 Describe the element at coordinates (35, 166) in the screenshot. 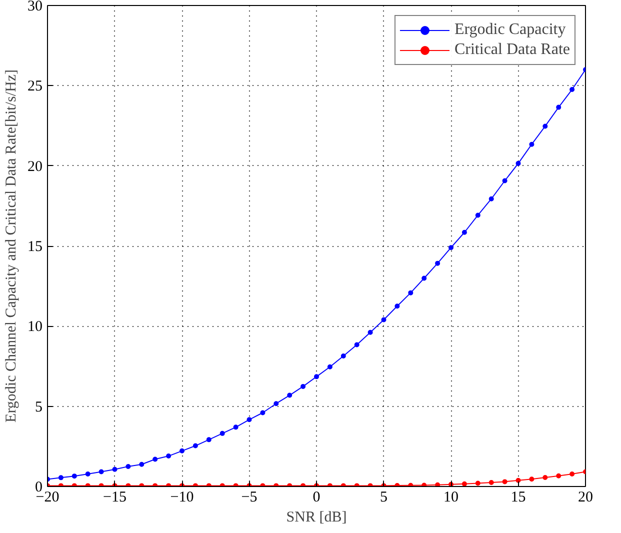

I see `y-tick-label: 20` at that location.